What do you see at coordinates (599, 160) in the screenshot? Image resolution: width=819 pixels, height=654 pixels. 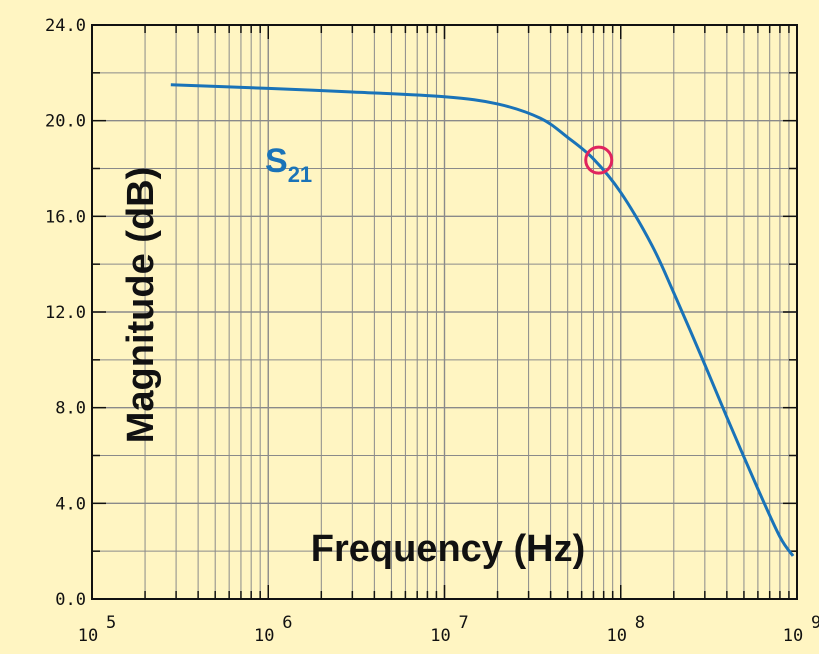 I see `marker-circle` at bounding box center [599, 160].